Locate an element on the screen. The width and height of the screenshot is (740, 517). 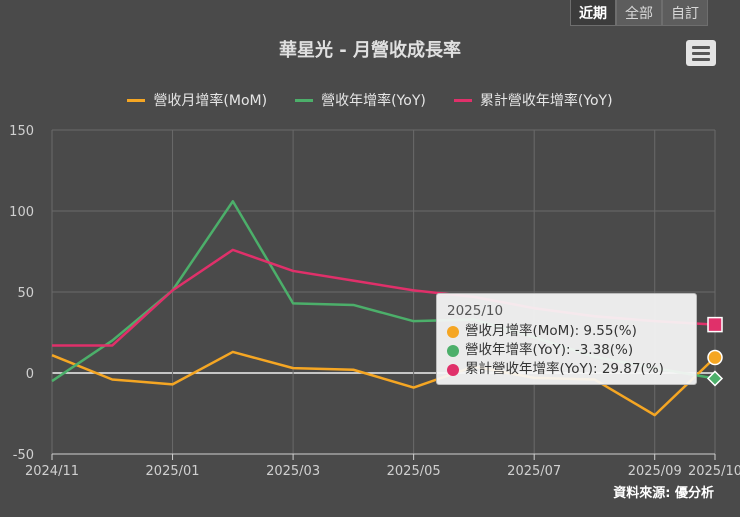
source-credit: 資料來源: 優分析 is located at coordinates (663, 493).